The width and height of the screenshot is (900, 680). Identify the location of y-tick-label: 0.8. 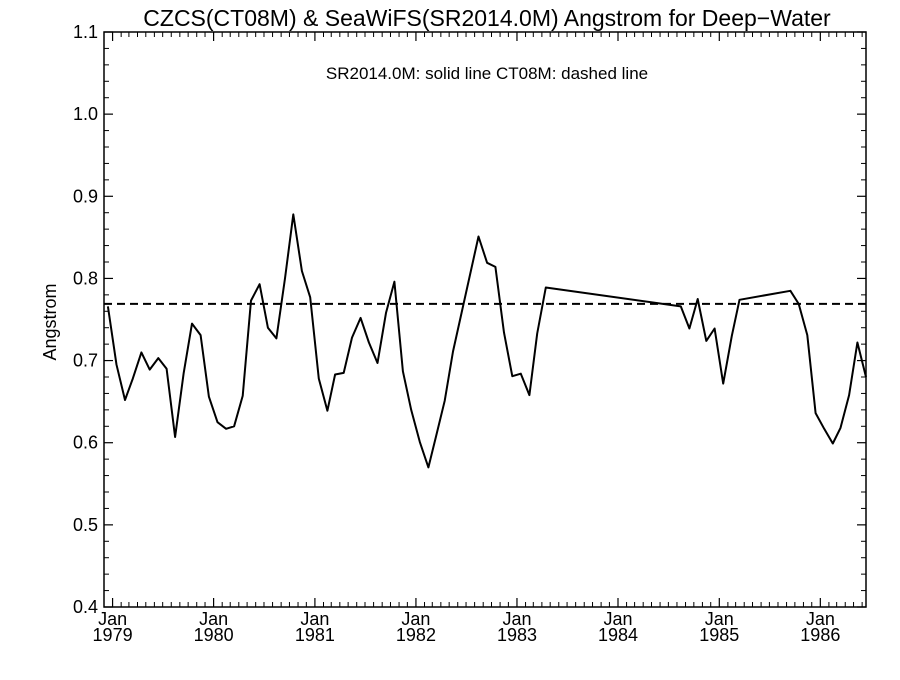
(85, 278).